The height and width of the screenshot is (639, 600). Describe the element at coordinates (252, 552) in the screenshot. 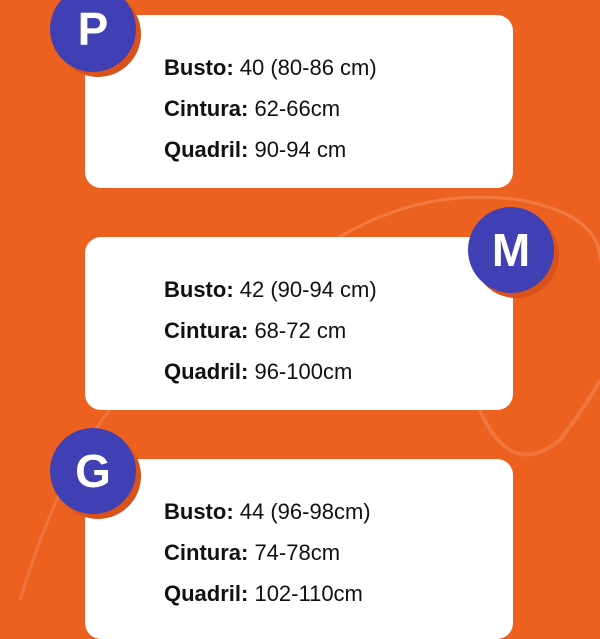

I see `waist-row: Cintura: 74-78cm` at that location.